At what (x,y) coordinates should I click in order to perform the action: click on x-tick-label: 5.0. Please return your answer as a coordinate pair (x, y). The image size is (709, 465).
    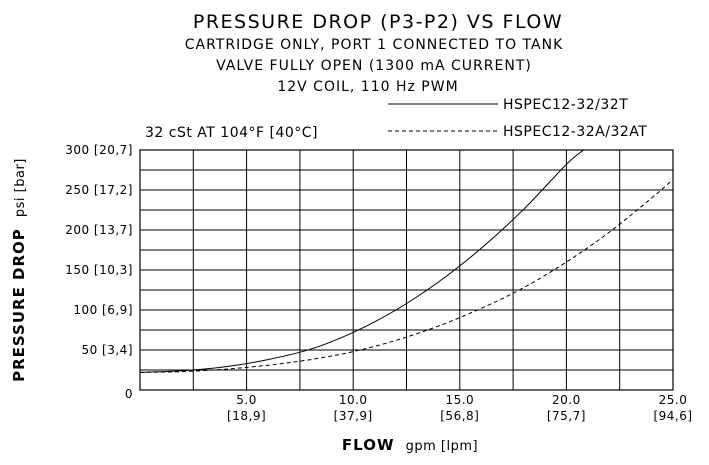
    Looking at the image, I should click on (246, 400).